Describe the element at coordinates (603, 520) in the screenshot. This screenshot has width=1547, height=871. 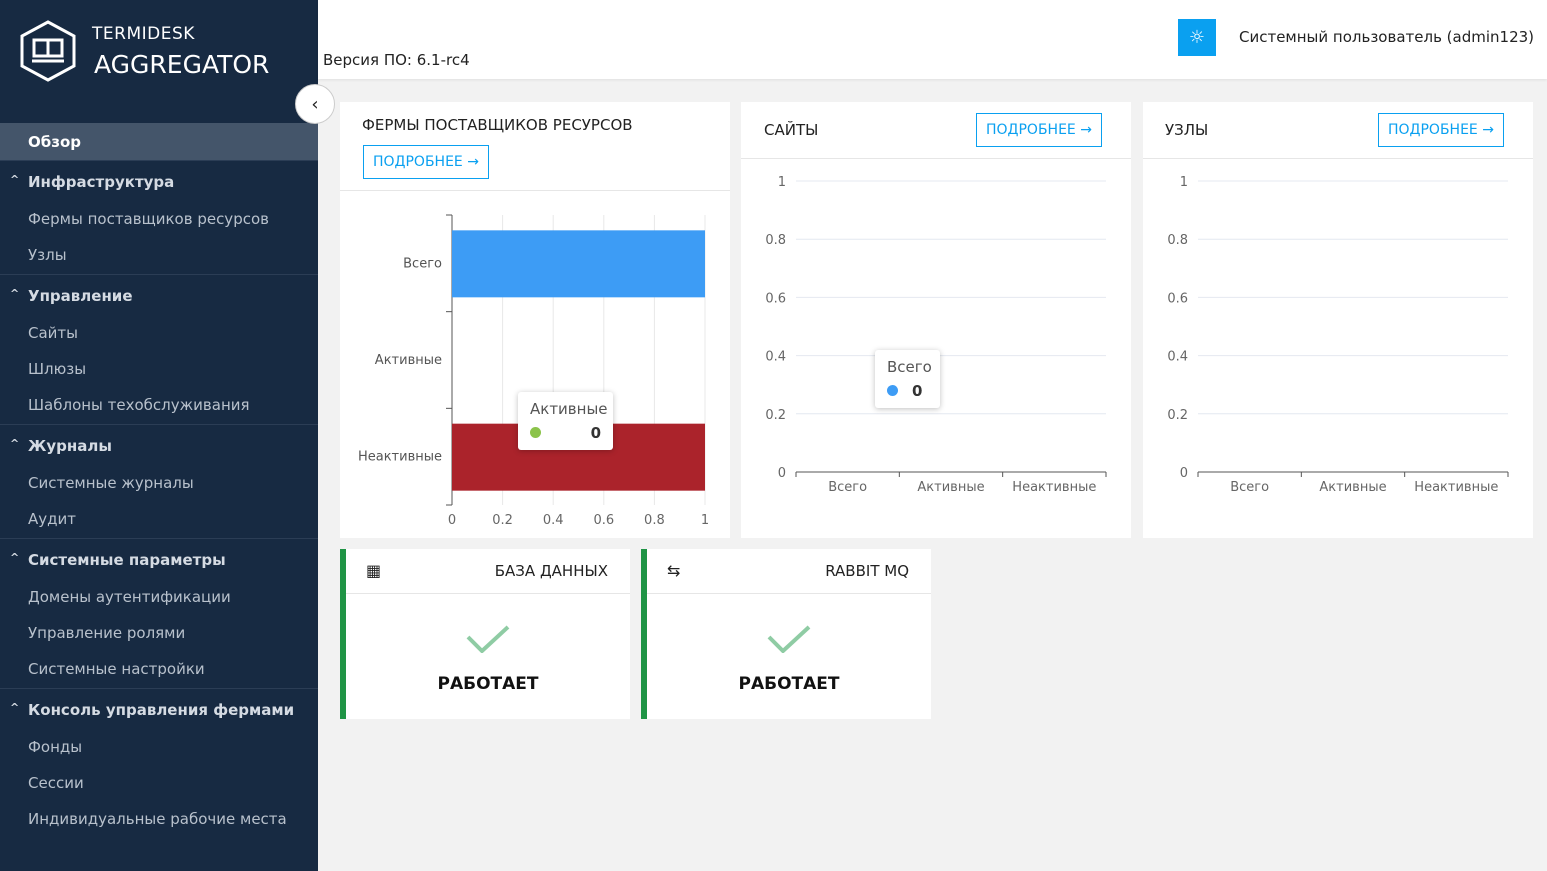
I see `x-tick-label: 0.6` at that location.